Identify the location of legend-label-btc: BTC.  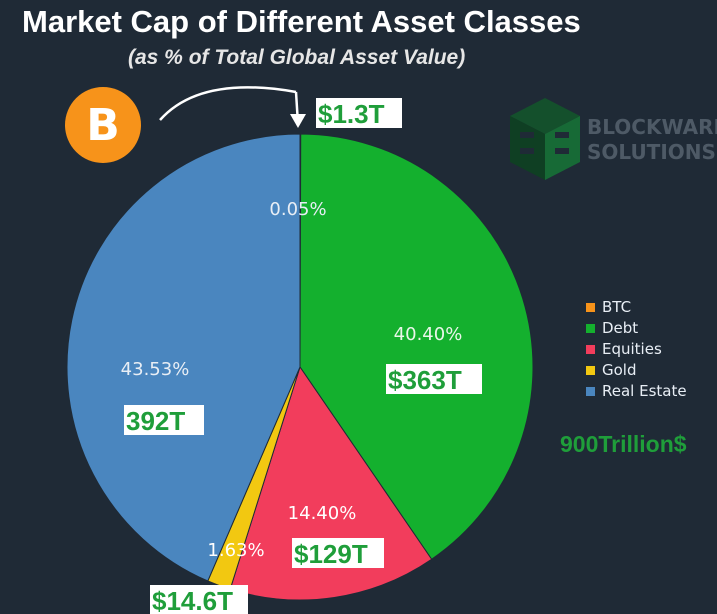
(616, 307).